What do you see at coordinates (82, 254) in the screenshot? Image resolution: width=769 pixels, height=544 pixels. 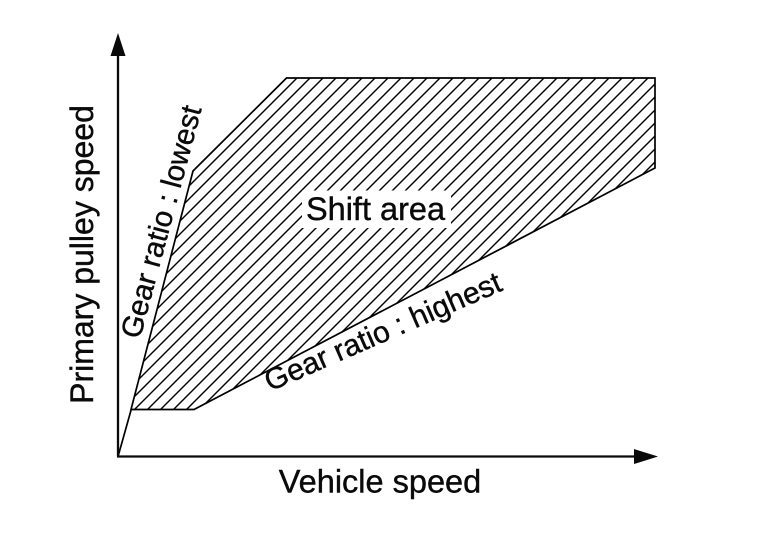 I see `svg-text: Primary pulley speed` at bounding box center [82, 254].